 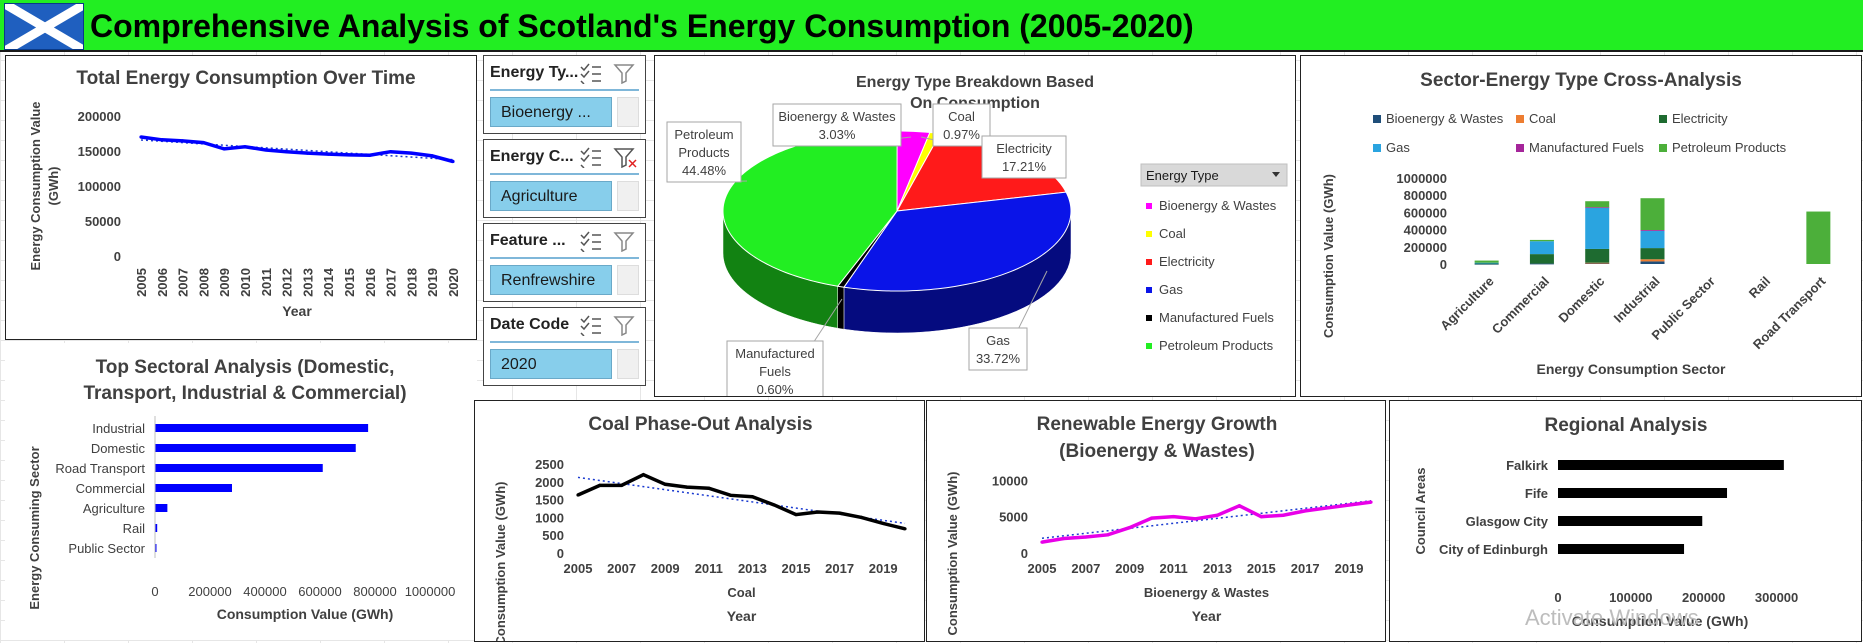 I want to click on slicer-selected-item: 2020, so click(x=551, y=364).